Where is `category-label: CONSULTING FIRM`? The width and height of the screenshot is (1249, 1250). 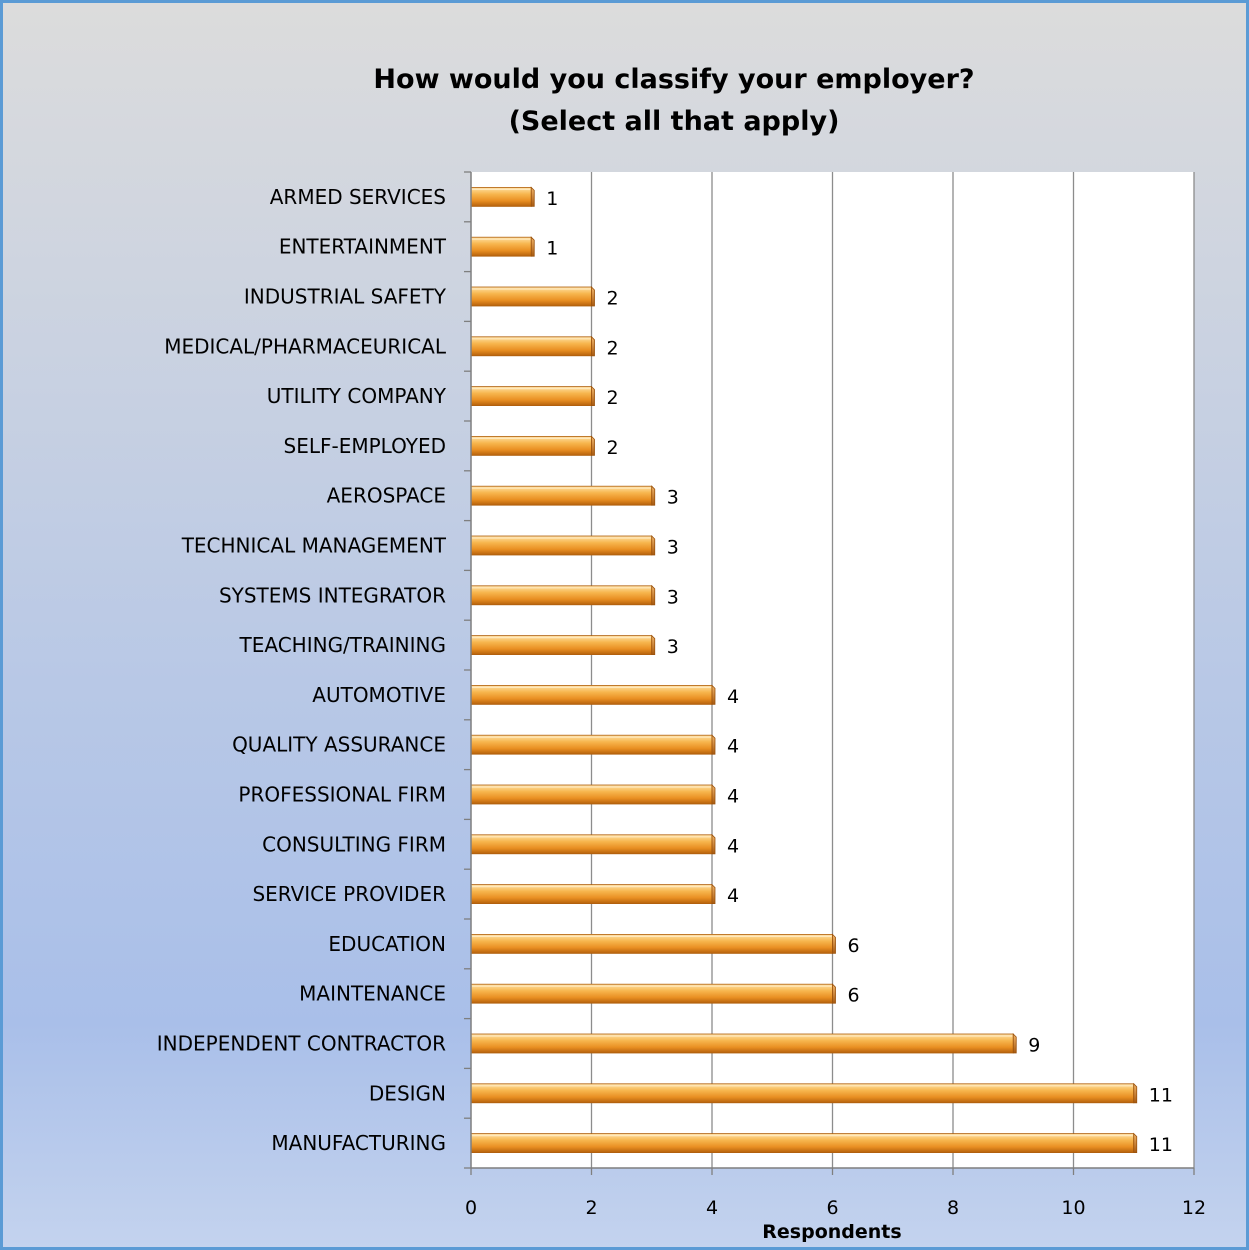 category-label: CONSULTING FIRM is located at coordinates (354, 844).